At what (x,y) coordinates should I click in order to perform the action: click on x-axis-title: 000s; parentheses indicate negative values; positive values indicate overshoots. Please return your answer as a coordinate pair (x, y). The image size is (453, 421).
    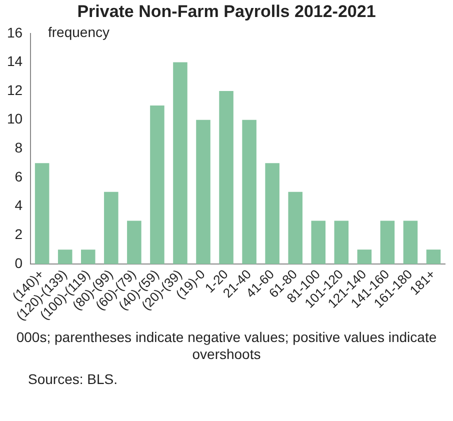
    Looking at the image, I should click on (226, 346).